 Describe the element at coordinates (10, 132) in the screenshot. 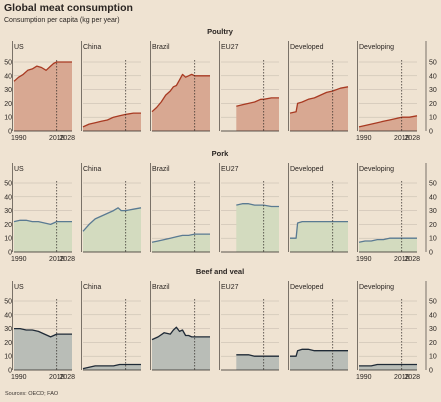

I see `y-tick-left-poultry: 0` at that location.